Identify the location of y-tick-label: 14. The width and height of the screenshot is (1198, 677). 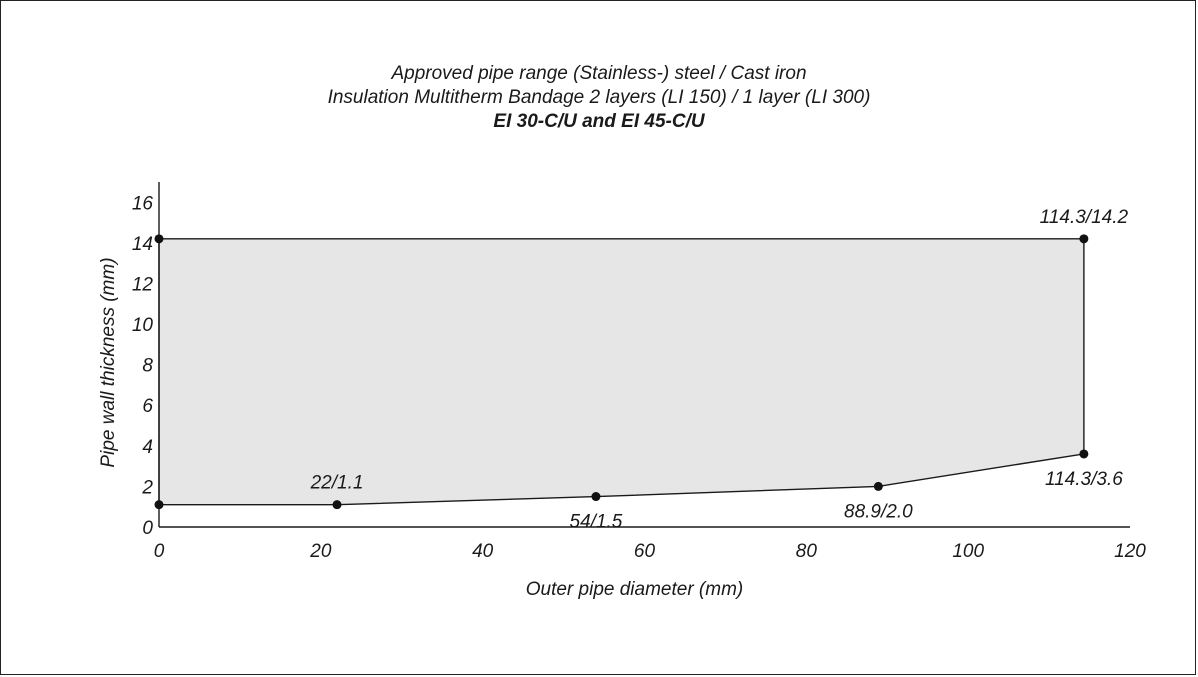
(142, 244).